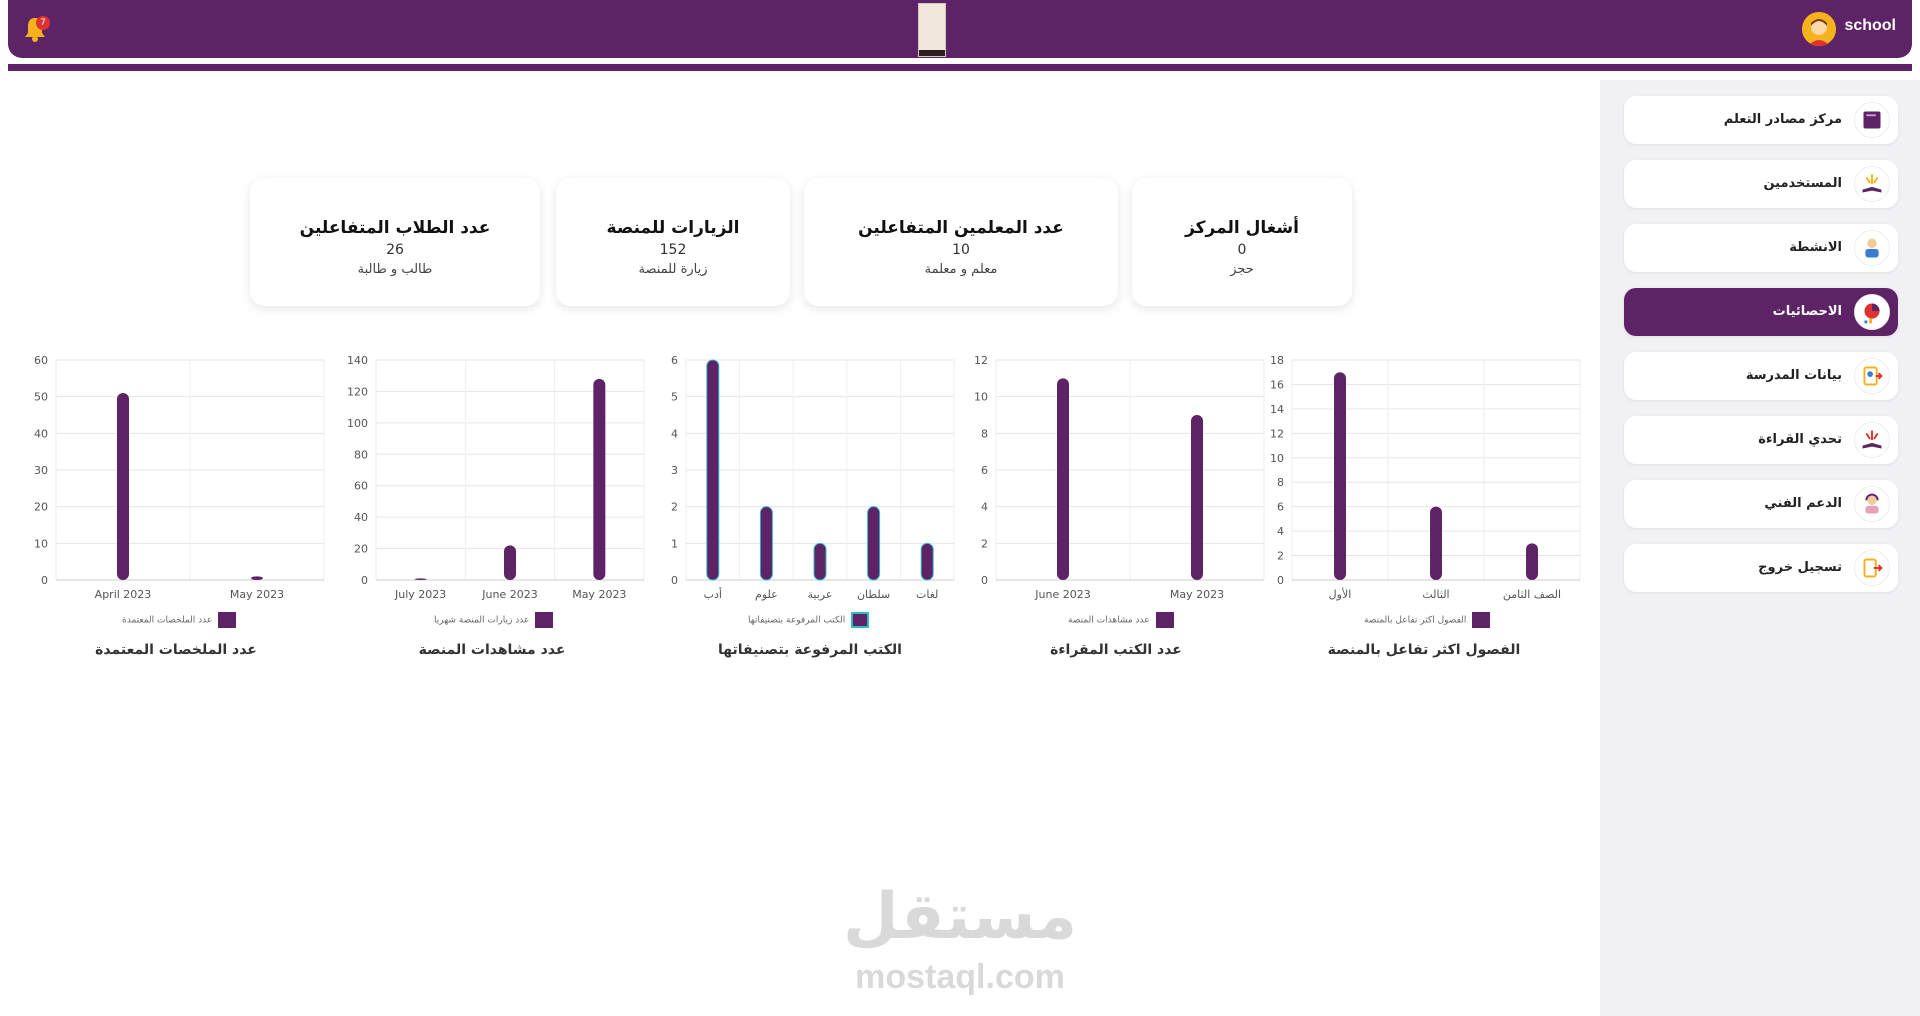 The height and width of the screenshot is (1016, 1920). Describe the element at coordinates (674, 507) in the screenshot. I see `y-tick-label: 2` at that location.